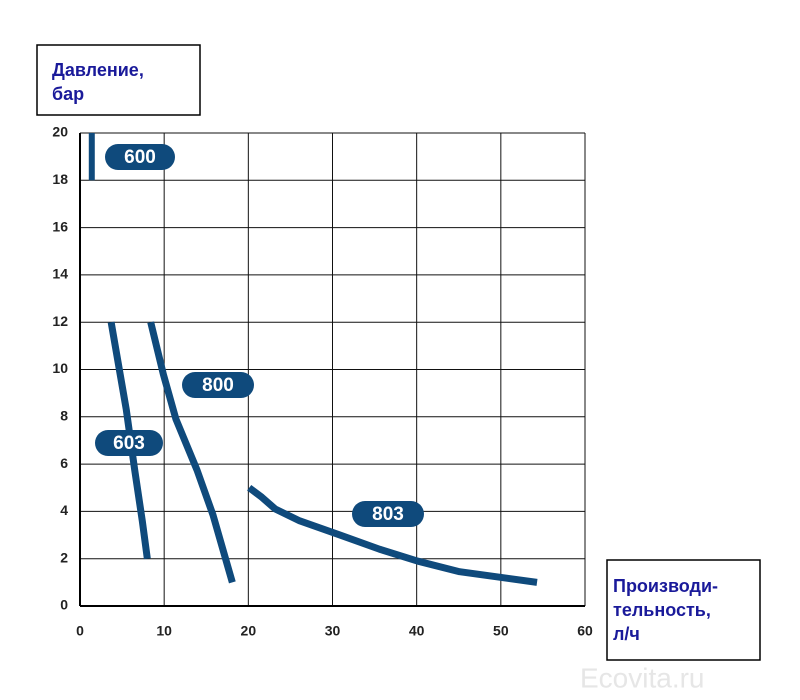 This screenshot has height=700, width=800. What do you see at coordinates (60, 132) in the screenshot?
I see `y-tick-label: 20` at bounding box center [60, 132].